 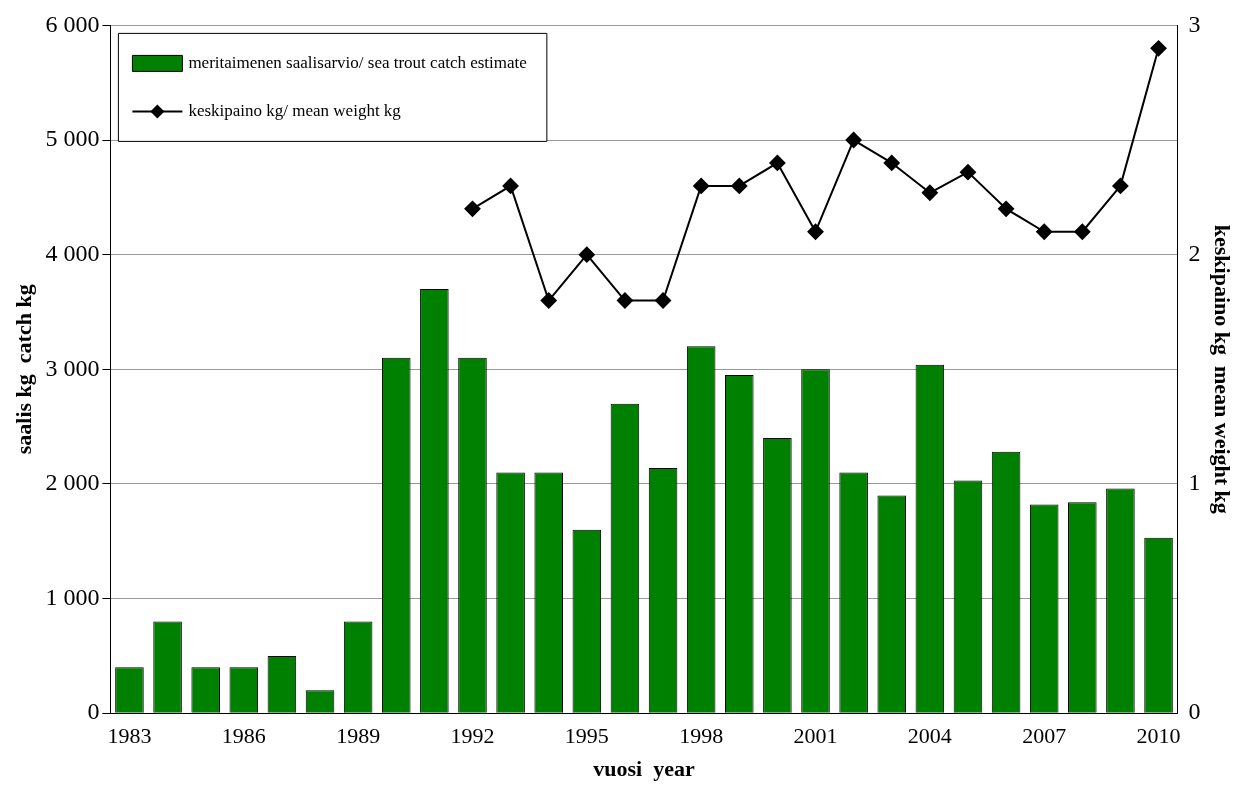 I want to click on y2-tick-label: 1, so click(x=1194, y=482).